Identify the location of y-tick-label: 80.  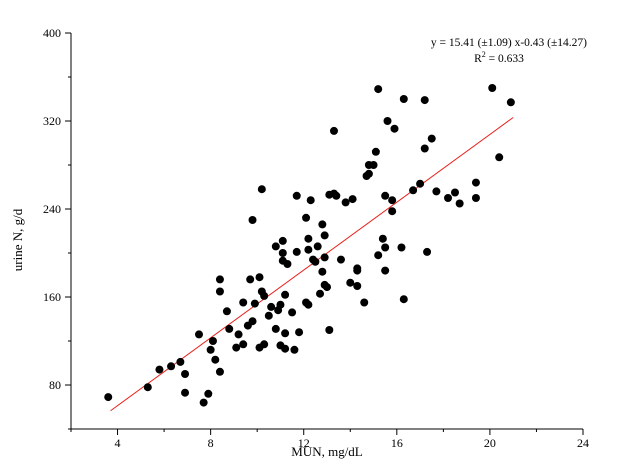
(55, 385).